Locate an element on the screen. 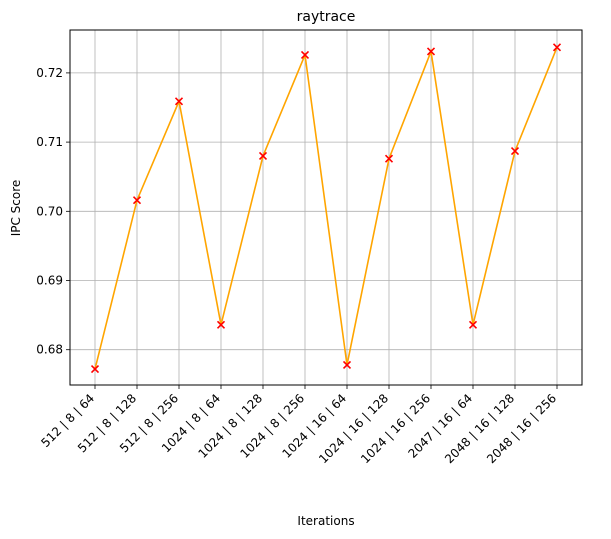  x-axis-label: Iterations is located at coordinates (325, 521).